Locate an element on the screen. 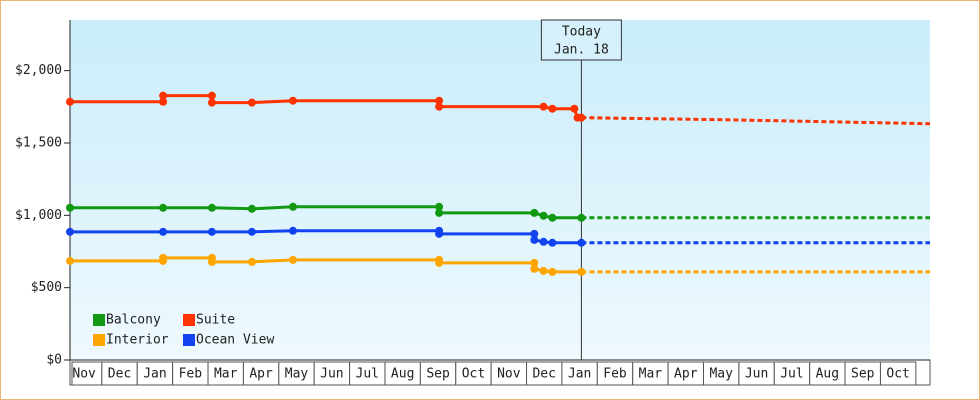 This screenshot has height=400, width=980. legend-label: Ocean View is located at coordinates (235, 340).